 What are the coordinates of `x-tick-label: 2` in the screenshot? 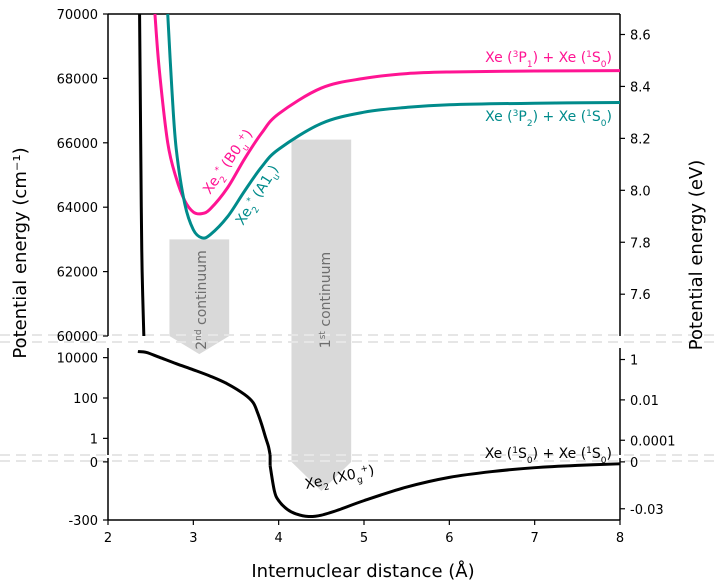 It's located at (108, 538).